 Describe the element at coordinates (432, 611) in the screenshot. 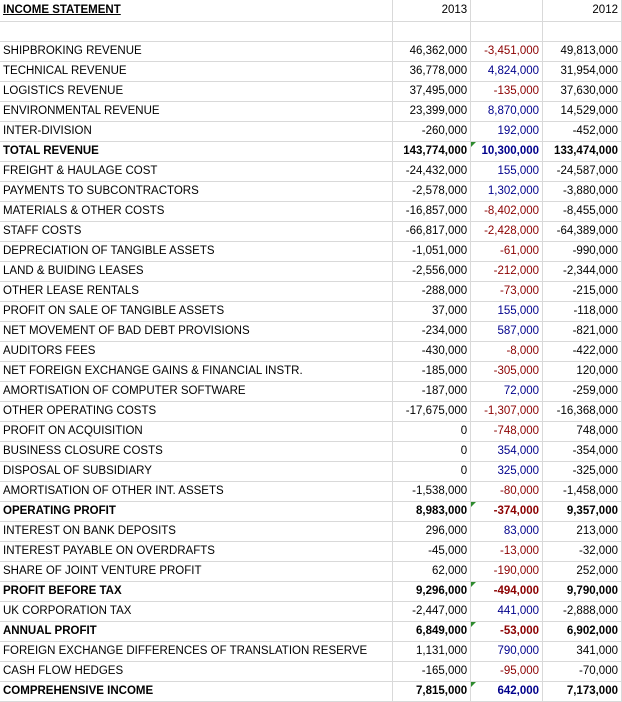

I see `value-2013-cell: -2,447,000` at that location.